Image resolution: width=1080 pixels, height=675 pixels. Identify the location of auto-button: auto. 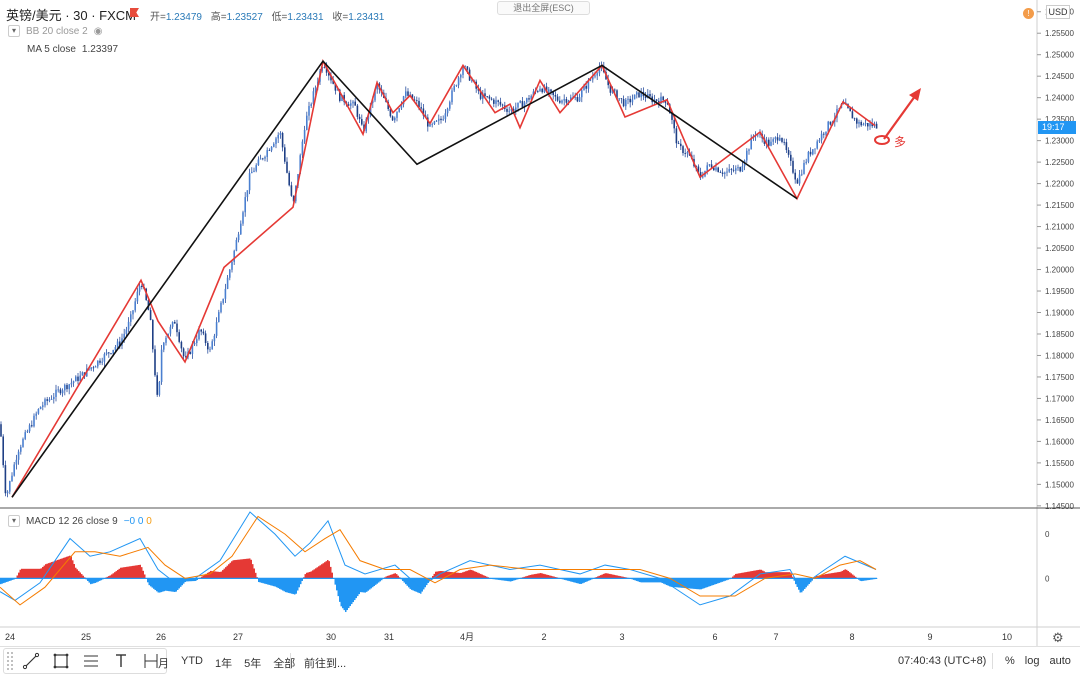
(1060, 661).